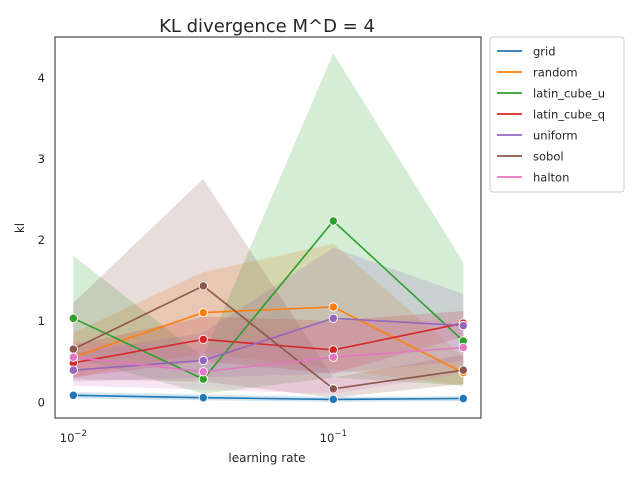  I want to click on chart-title: KL divergence M^D = 4, so click(267, 26).